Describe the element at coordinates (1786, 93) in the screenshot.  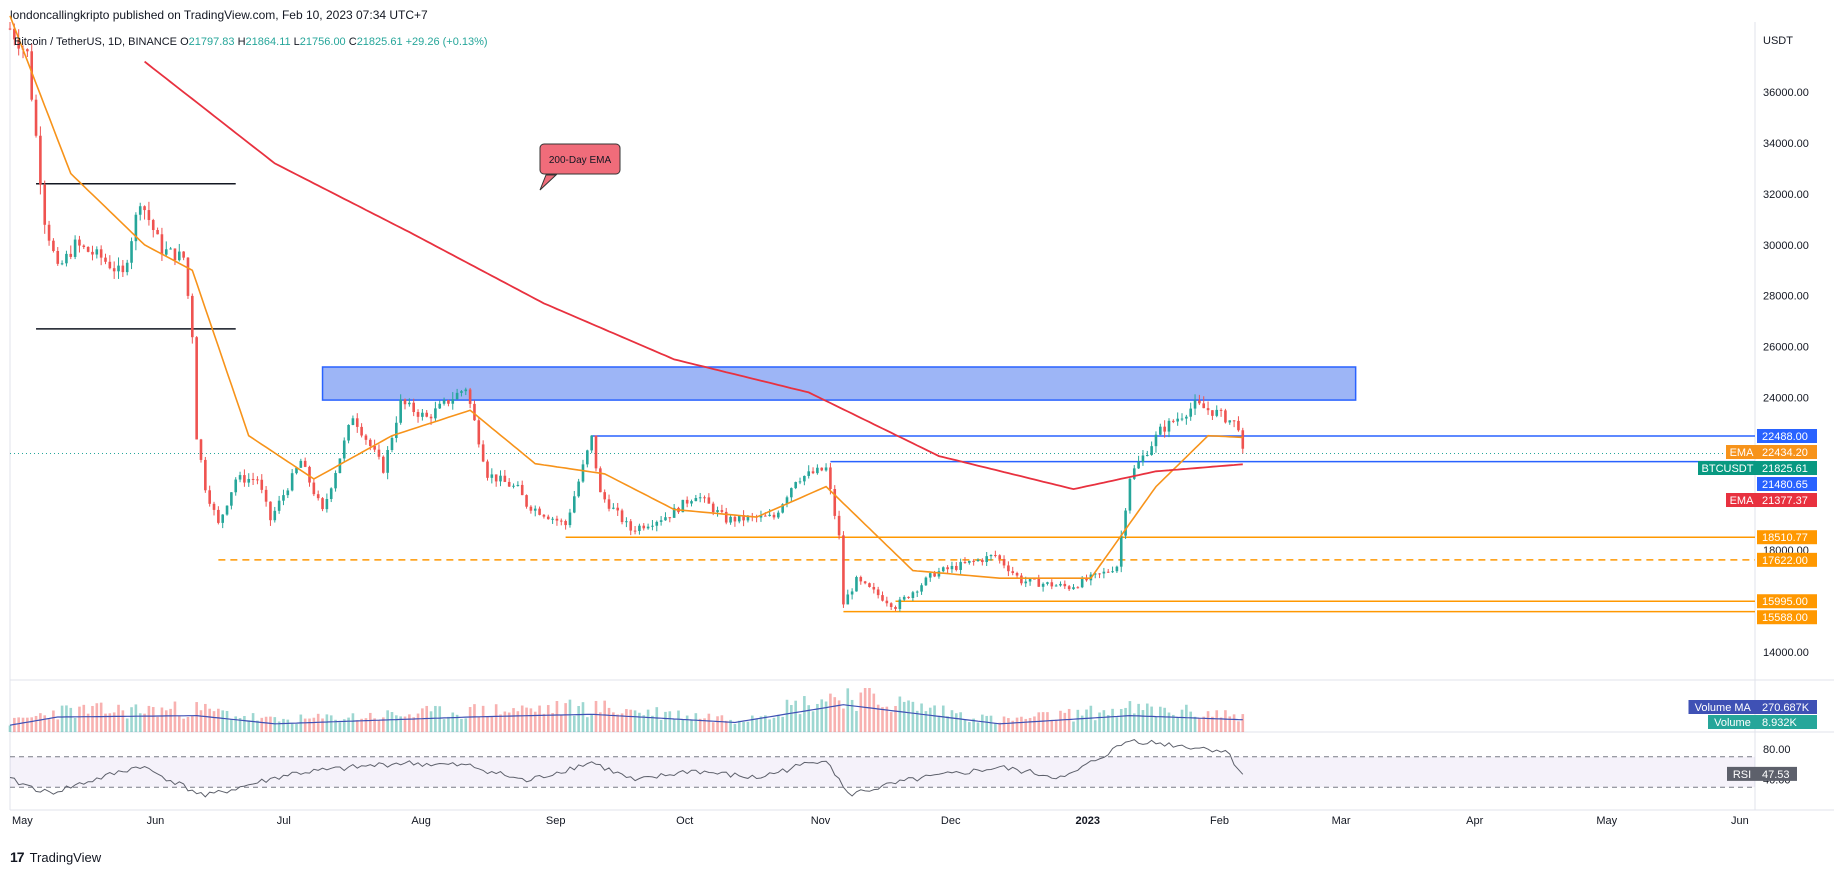
I see `price-axis-tick: 36000.00` at that location.